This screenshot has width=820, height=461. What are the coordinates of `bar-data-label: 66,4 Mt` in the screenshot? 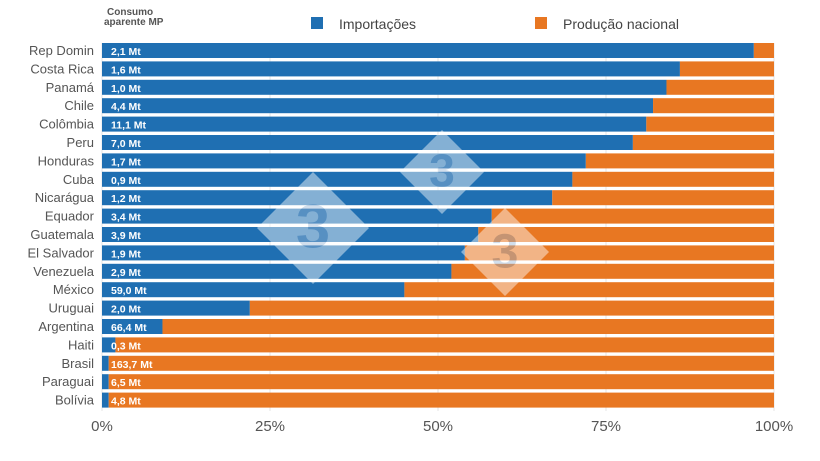 It's located at (129, 328).